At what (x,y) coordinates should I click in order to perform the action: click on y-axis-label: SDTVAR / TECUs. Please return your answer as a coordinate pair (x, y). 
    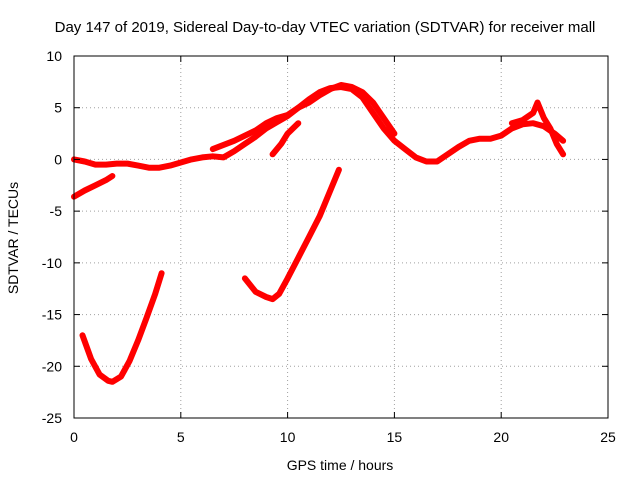
    Looking at the image, I should click on (13, 238).